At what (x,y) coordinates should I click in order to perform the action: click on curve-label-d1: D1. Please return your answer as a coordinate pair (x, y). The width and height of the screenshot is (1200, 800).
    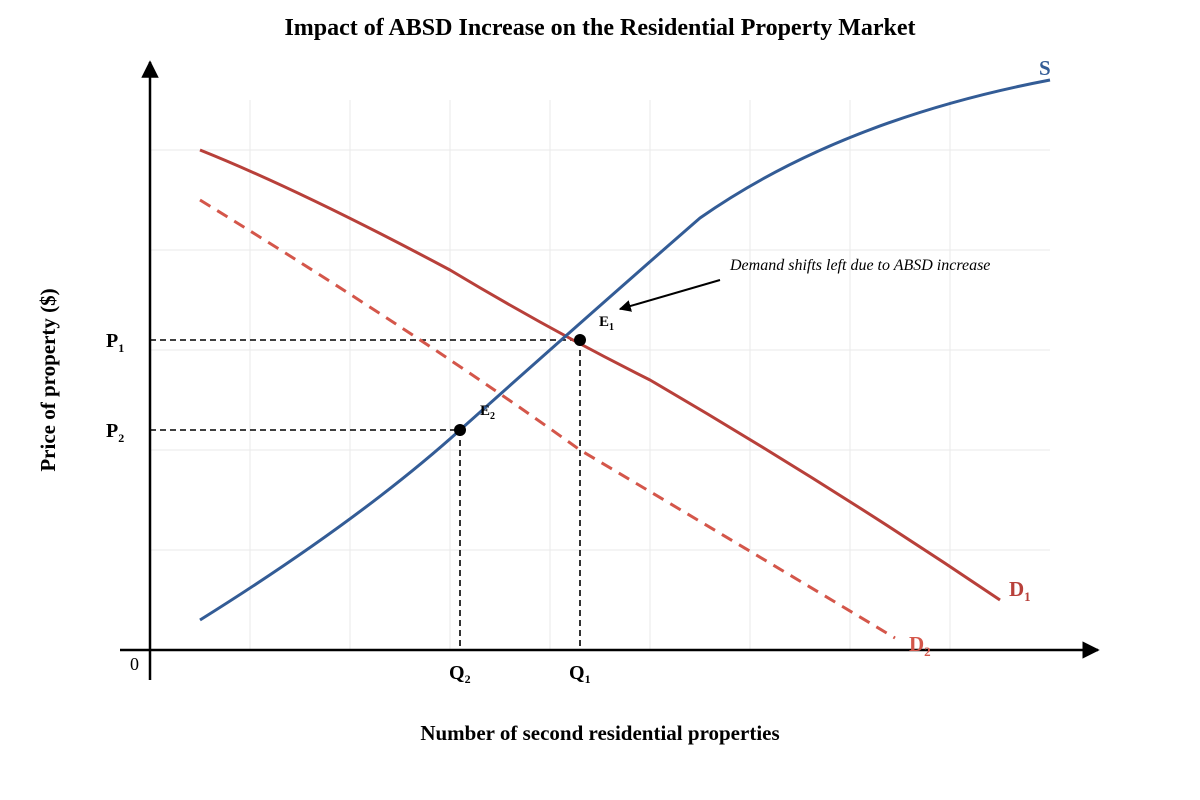
    Looking at the image, I should click on (1020, 590).